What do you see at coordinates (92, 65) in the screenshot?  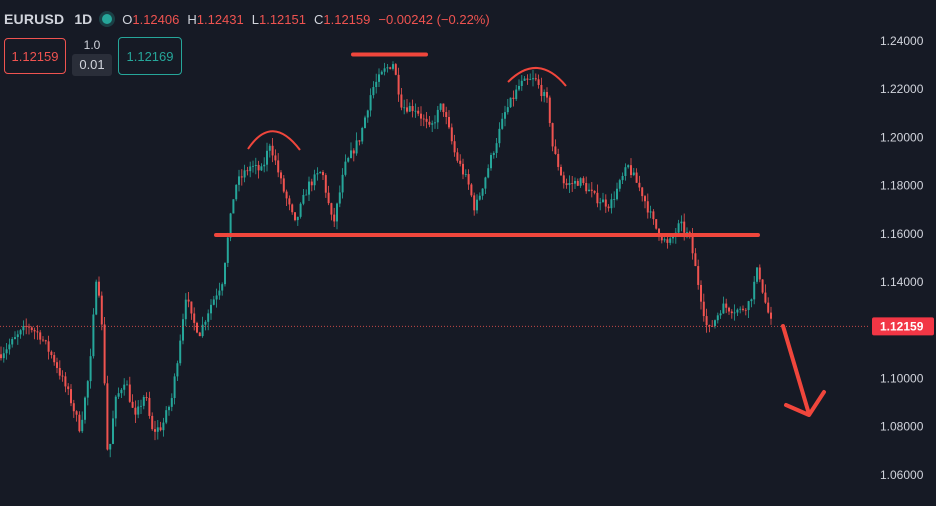 I see `spread-value: 0.01` at bounding box center [92, 65].